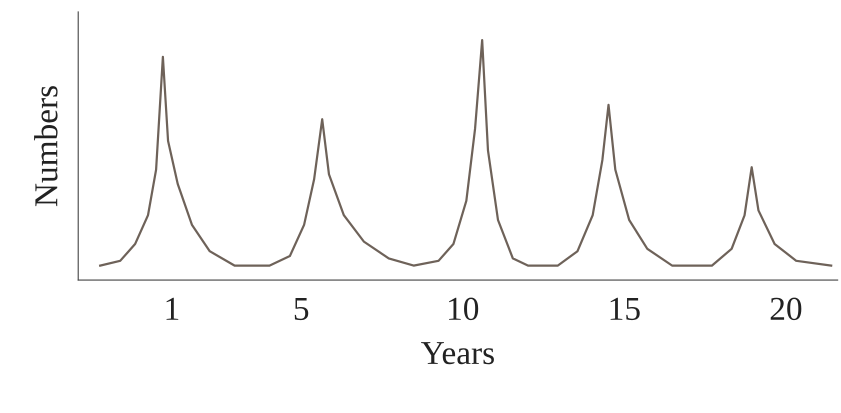 This screenshot has height=413, width=841. What do you see at coordinates (457, 353) in the screenshot?
I see `x-axis-title: Years` at bounding box center [457, 353].